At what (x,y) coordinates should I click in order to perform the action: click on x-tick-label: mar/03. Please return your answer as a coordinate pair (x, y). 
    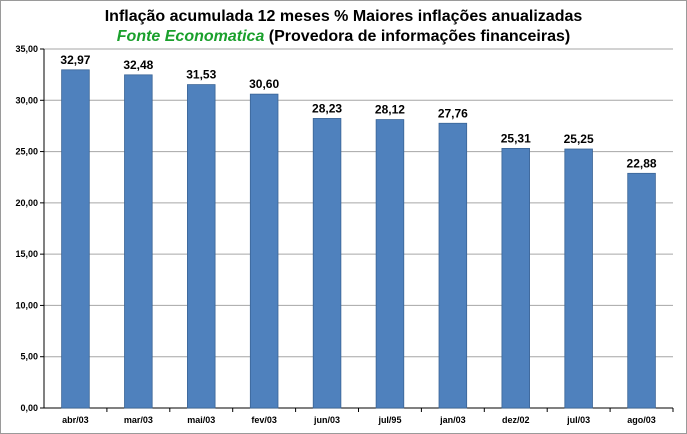
    Looking at the image, I should click on (138, 420).